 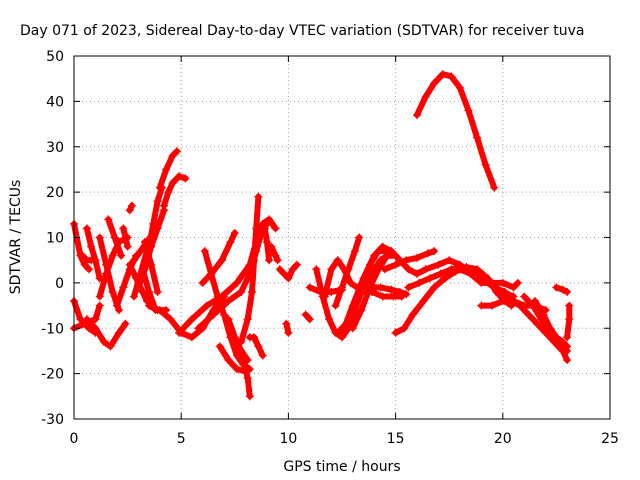 I want to click on y-tick-label: 50, so click(x=55, y=57).